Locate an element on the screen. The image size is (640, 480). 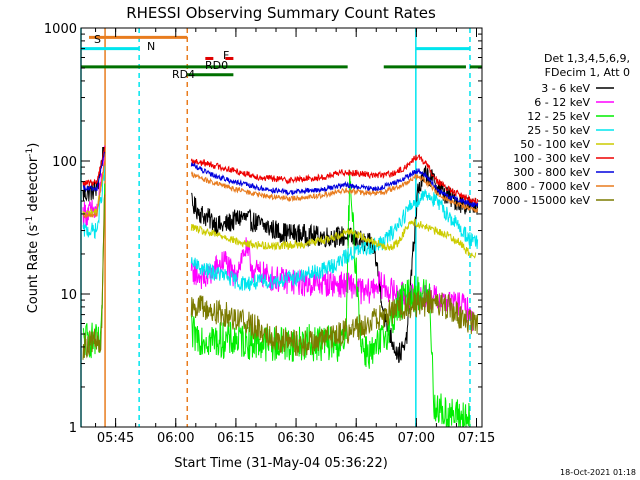
x-tick-label: 06:45 is located at coordinates (355, 438).